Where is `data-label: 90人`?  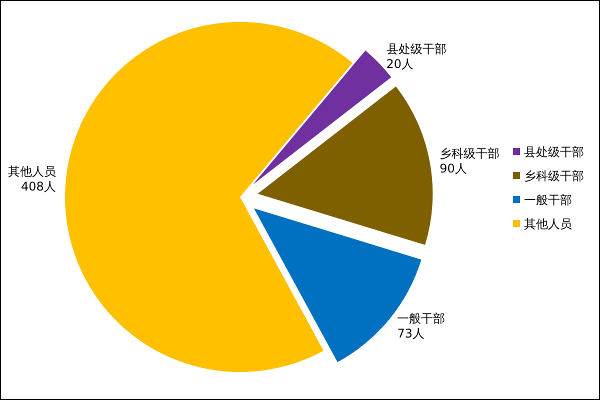
data-label: 90人 is located at coordinates (453, 168).